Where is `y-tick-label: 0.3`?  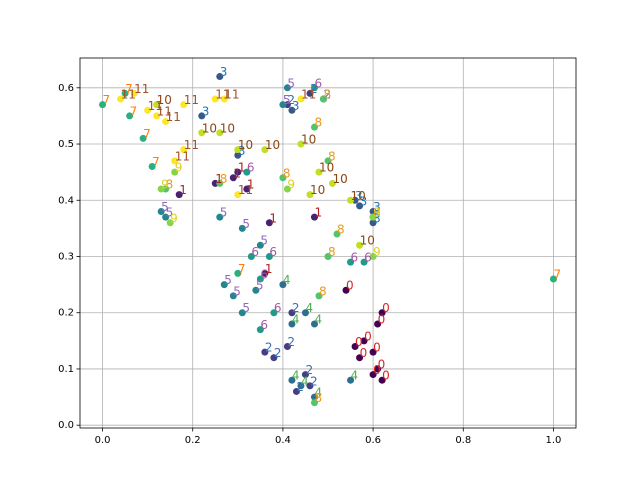 y-tick-label: 0.3 is located at coordinates (66, 256).